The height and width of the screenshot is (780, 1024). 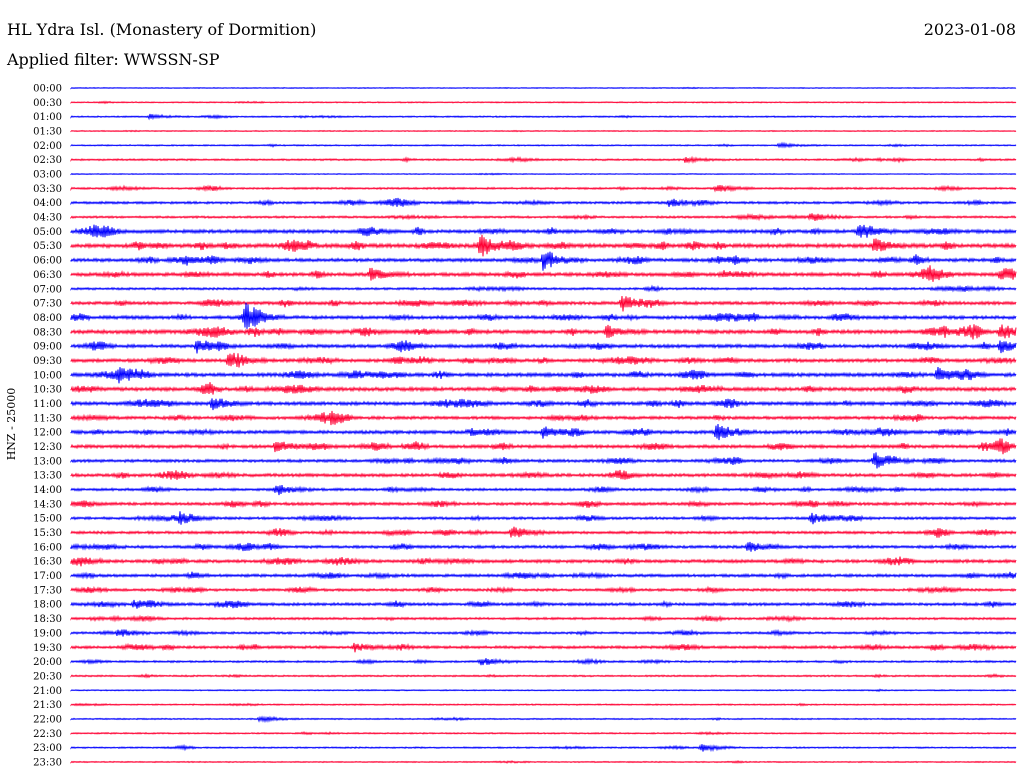 I want to click on row-label-1430: 14:30, so click(x=47, y=504).